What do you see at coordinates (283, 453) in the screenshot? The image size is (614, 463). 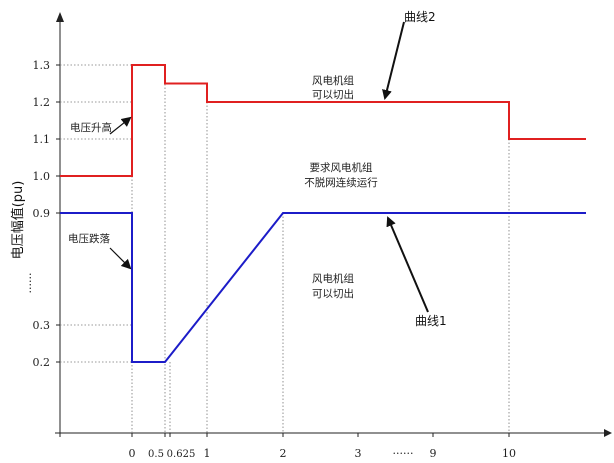 I see `x-tick-label: 2` at bounding box center [283, 453].